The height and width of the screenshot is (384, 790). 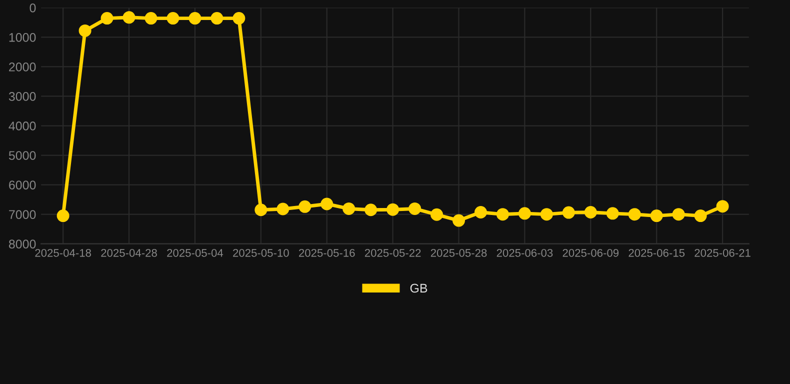 What do you see at coordinates (327, 252) in the screenshot?
I see `x-tick-label: 2025-05-16` at bounding box center [327, 252].